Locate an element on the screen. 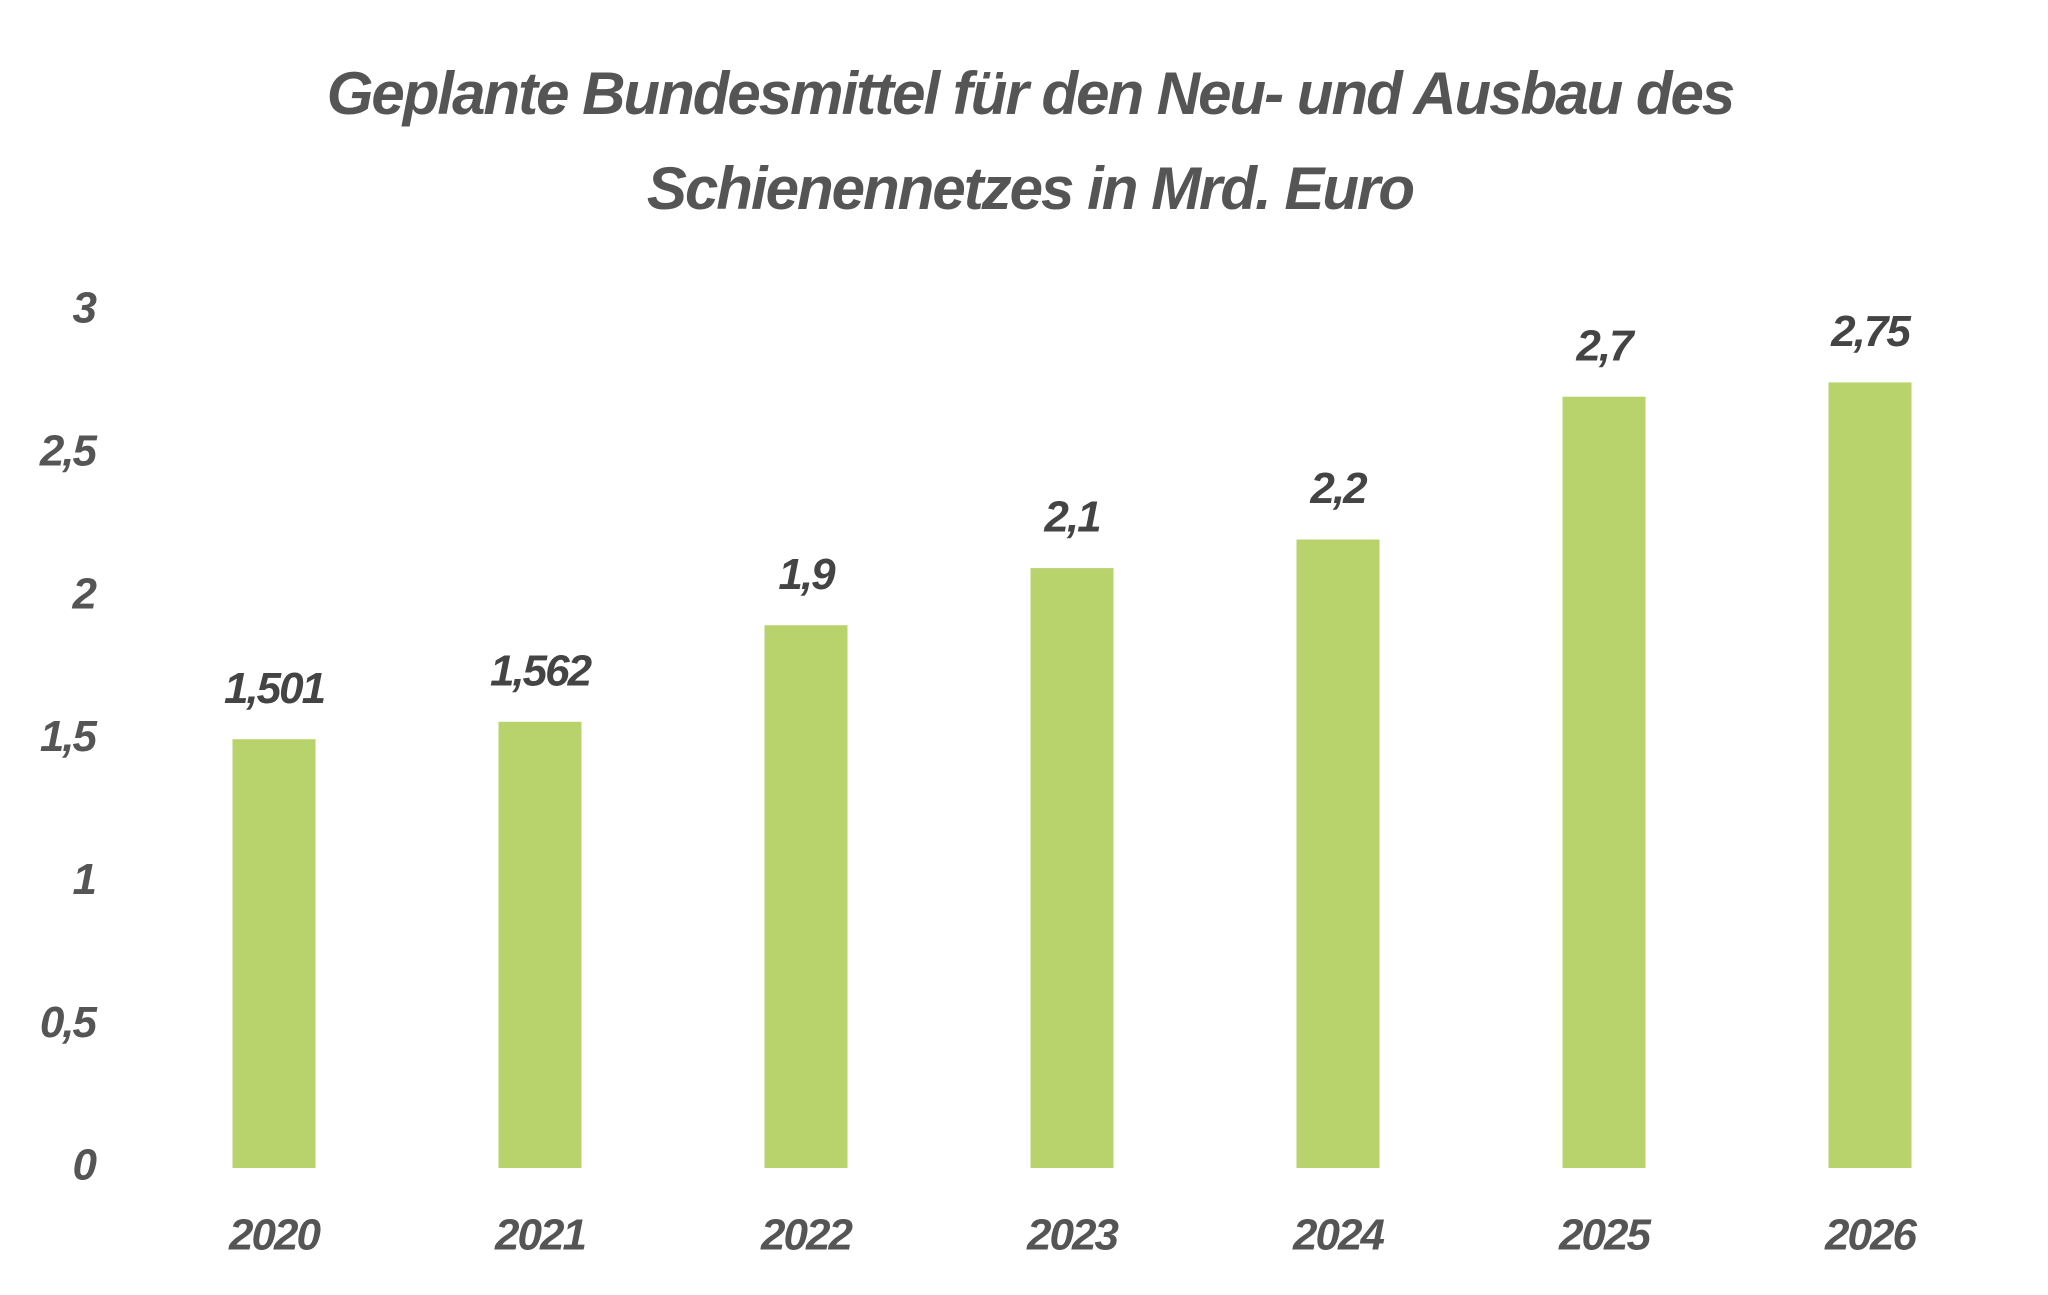 This screenshot has width=2048, height=1295. title-line: Schienennetzes in Mrd. Euro is located at coordinates (1030, 188).